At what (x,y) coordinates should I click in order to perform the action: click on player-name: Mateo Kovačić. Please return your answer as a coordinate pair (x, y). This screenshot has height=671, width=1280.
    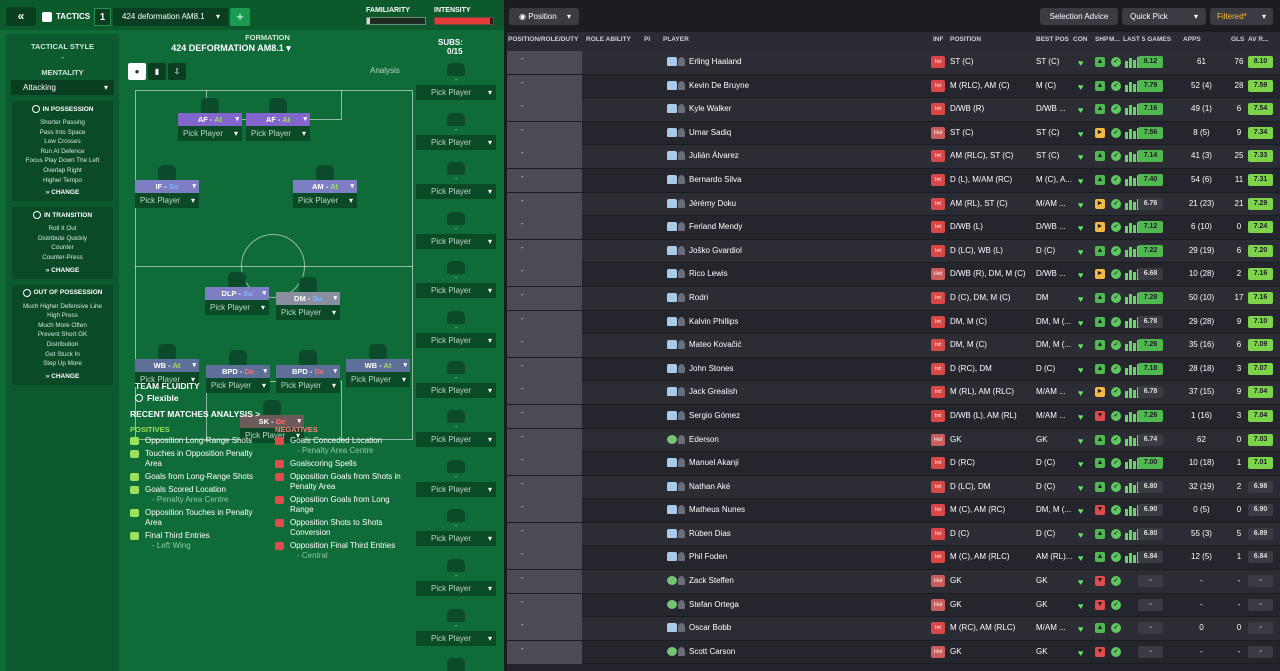
    Looking at the image, I should click on (715, 345).